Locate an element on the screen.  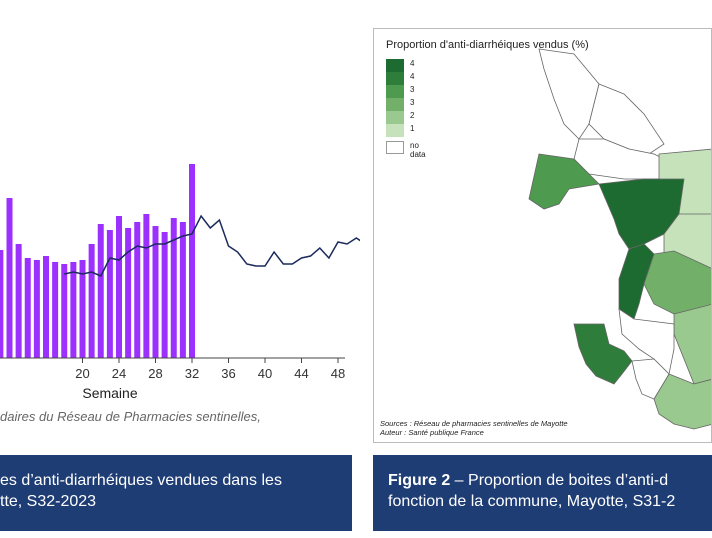
x-tick-label: 24 is located at coordinates (119, 373).